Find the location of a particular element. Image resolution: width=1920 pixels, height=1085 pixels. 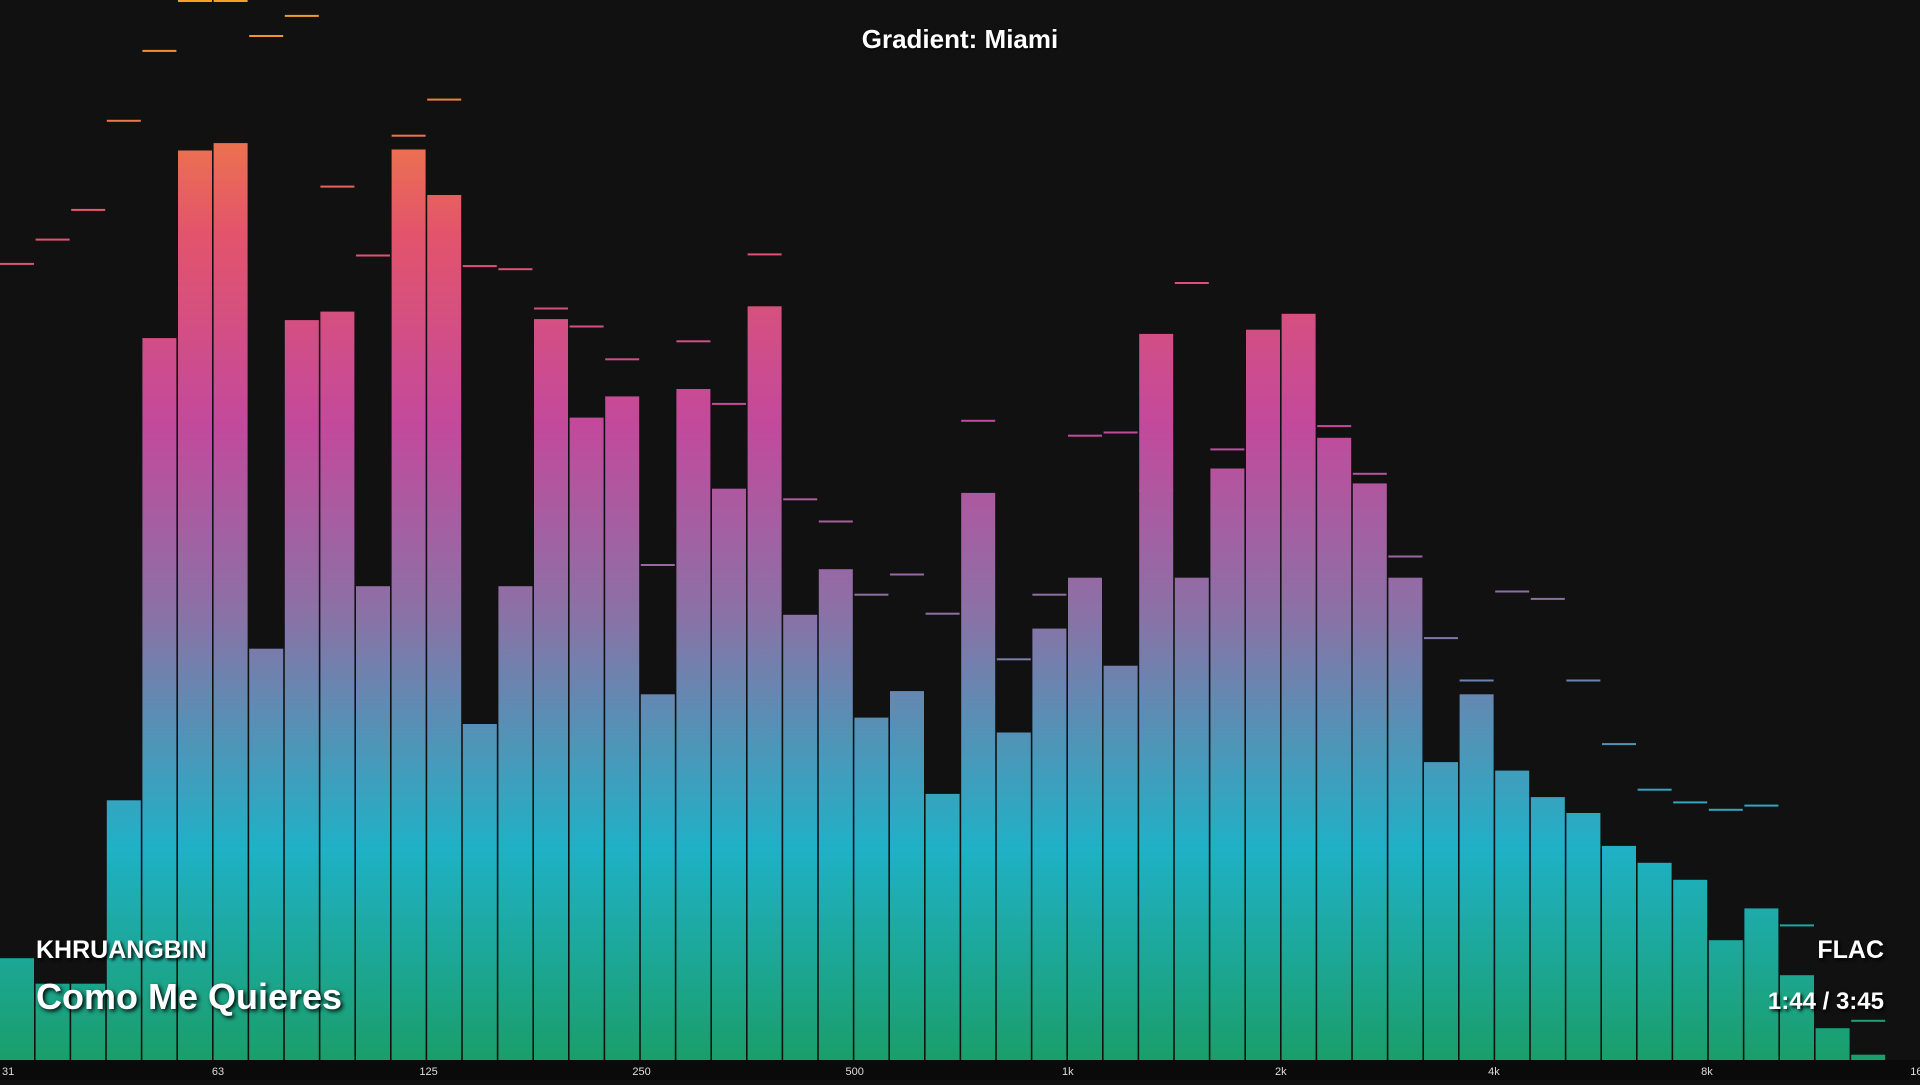

audio-format: FLAC is located at coordinates (1850, 950).